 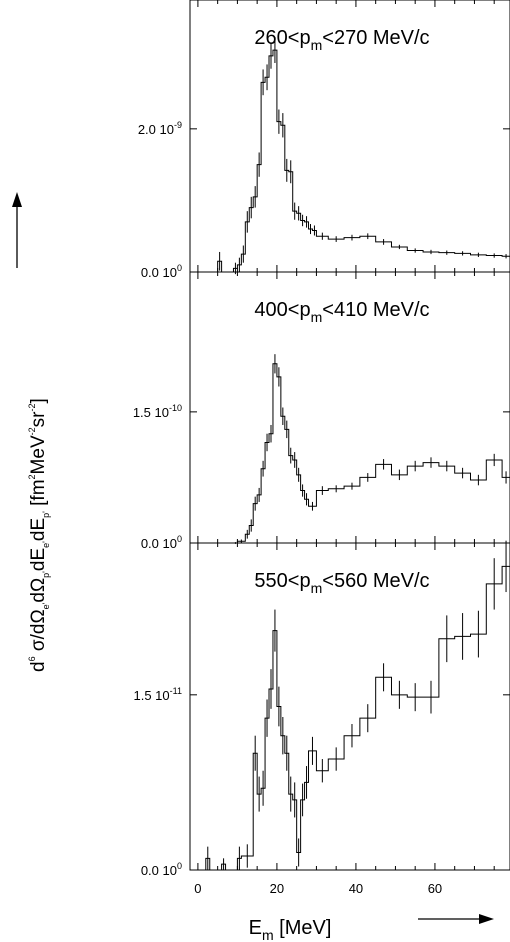 What do you see at coordinates (39, 535) in the screenshot?
I see `y-axis-title: d6 σ/dΩe'dΩp'dEe'dEp' [fm2MeV-2sr-2]` at bounding box center [39, 535].